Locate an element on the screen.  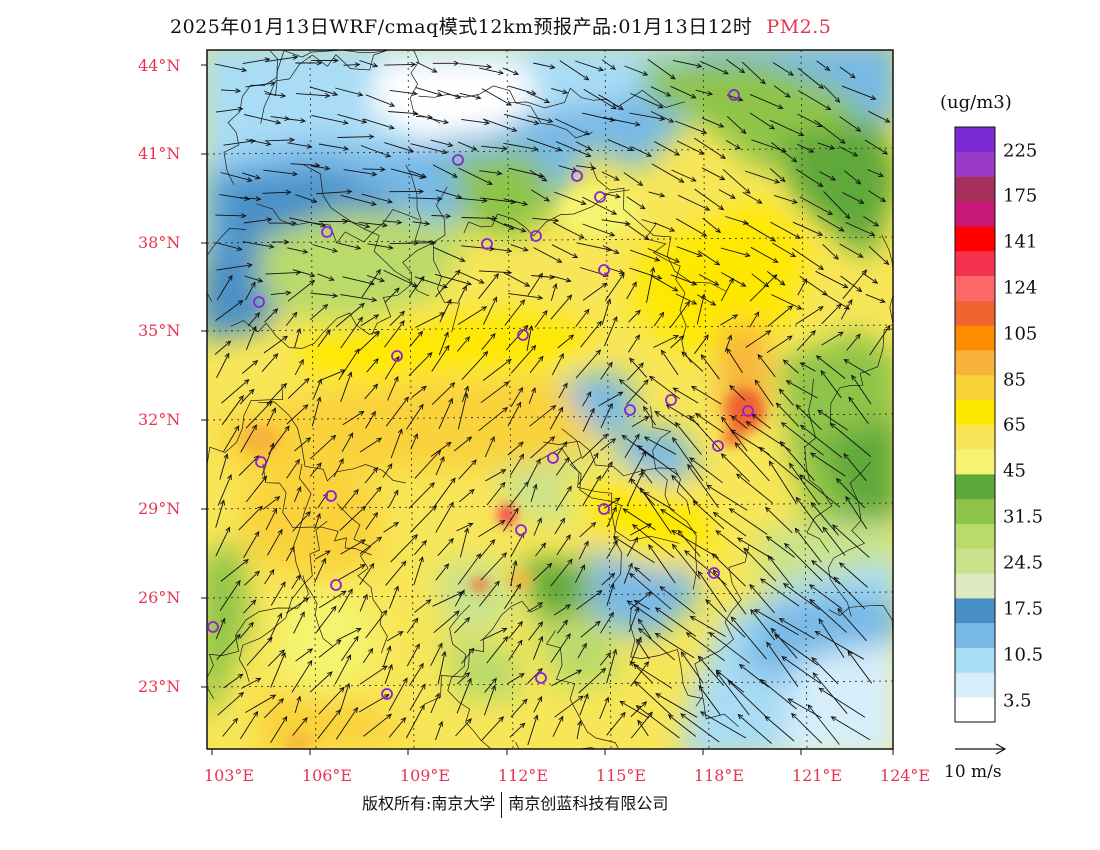
lon-label: 106°E is located at coordinates (327, 775).